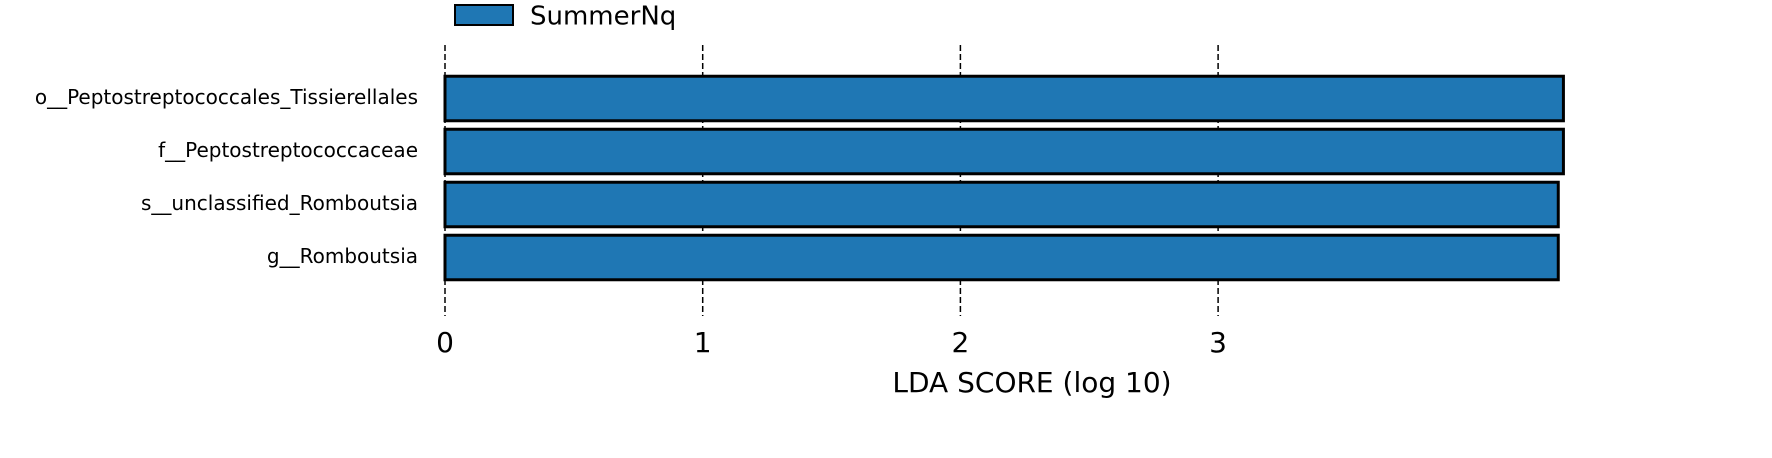 The image size is (1772, 458). What do you see at coordinates (484, 15) in the screenshot?
I see `legend-swatch` at bounding box center [484, 15].